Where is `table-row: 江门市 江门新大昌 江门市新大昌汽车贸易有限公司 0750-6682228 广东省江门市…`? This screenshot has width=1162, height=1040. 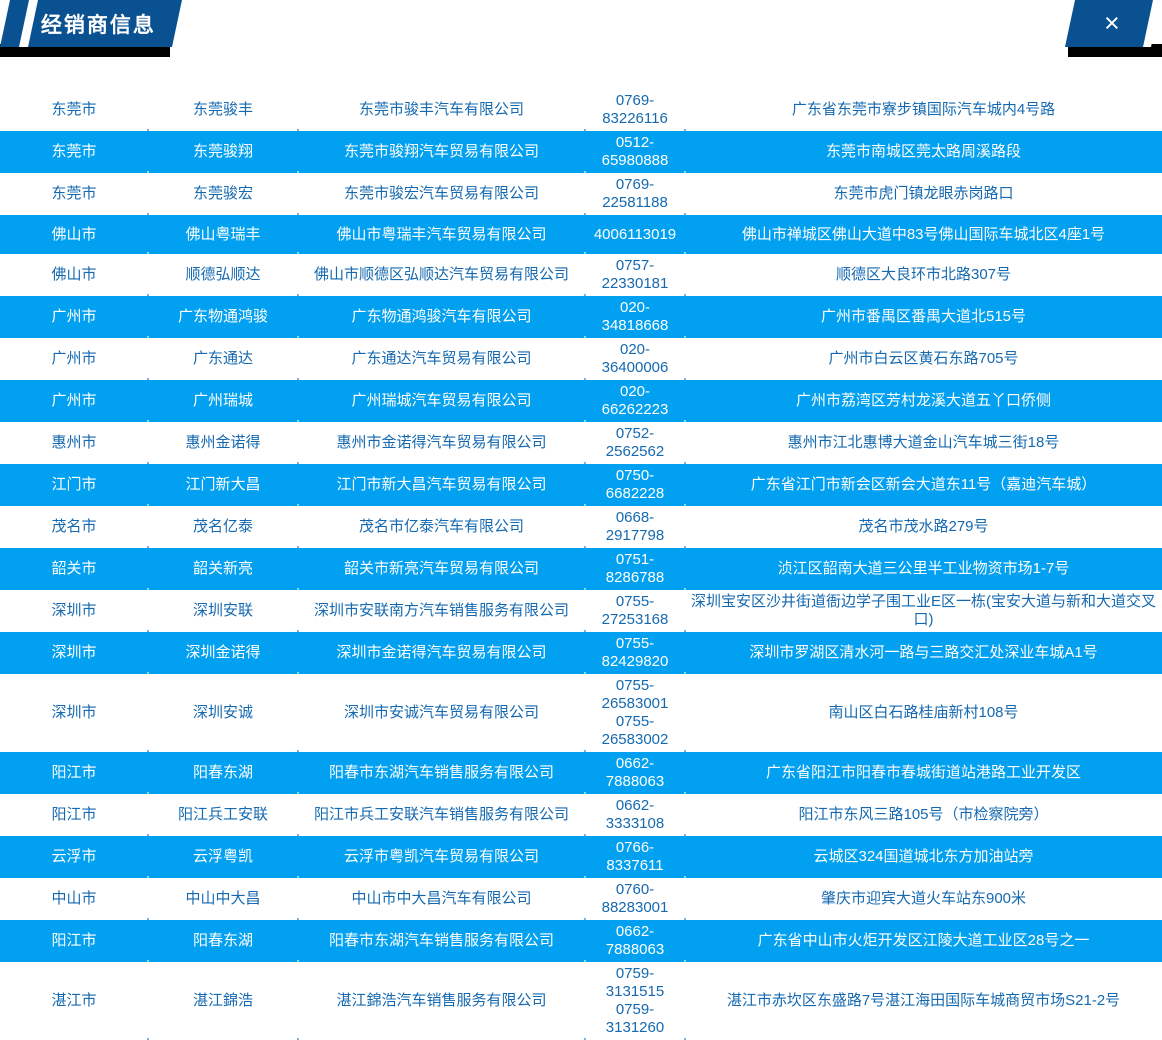
table-row: 江门市 江门新大昌 江门市新大昌汽车贸易有限公司 0750-6682228 广东省江门市… is located at coordinates (581, 485).